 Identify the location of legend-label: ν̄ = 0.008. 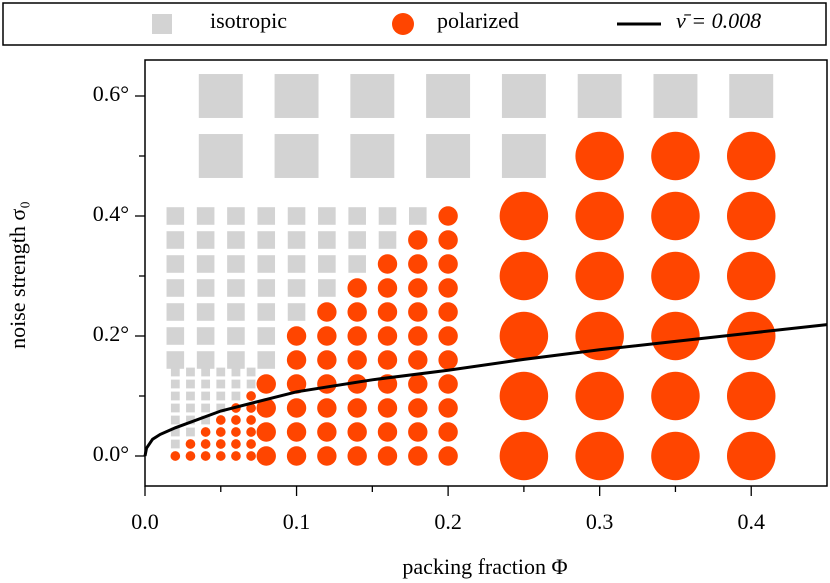
(718, 20).